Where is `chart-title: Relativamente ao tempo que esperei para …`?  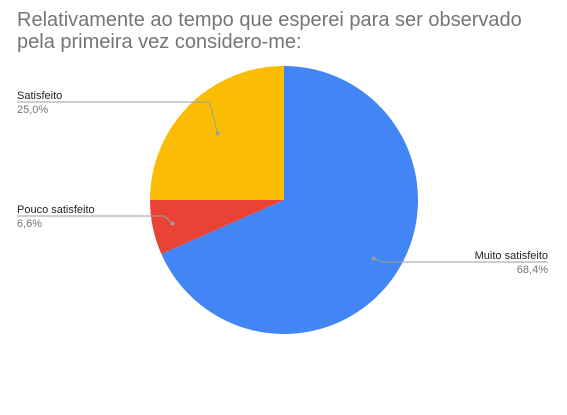 chart-title: Relativamente ao tempo que esperei para … is located at coordinates (269, 31).